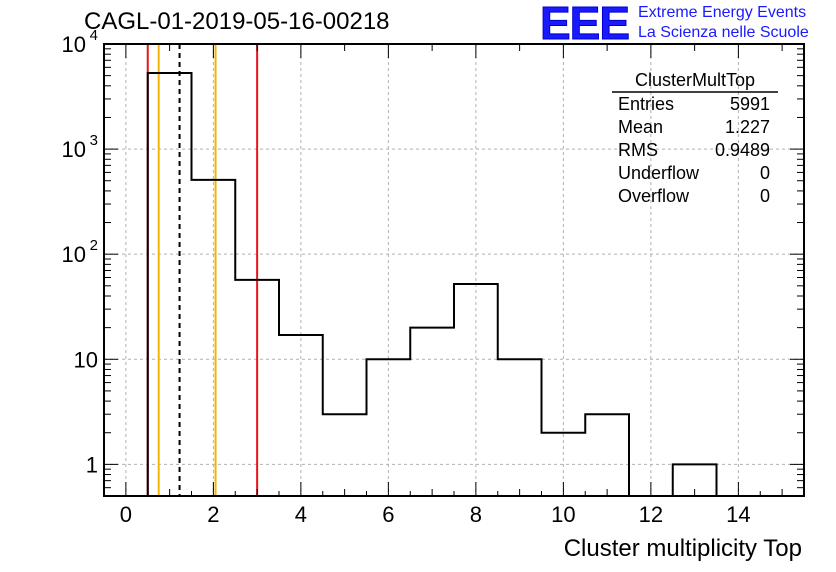 The width and height of the screenshot is (836, 572). Describe the element at coordinates (659, 173) in the screenshot. I see `stats-label: Underflow` at that location.